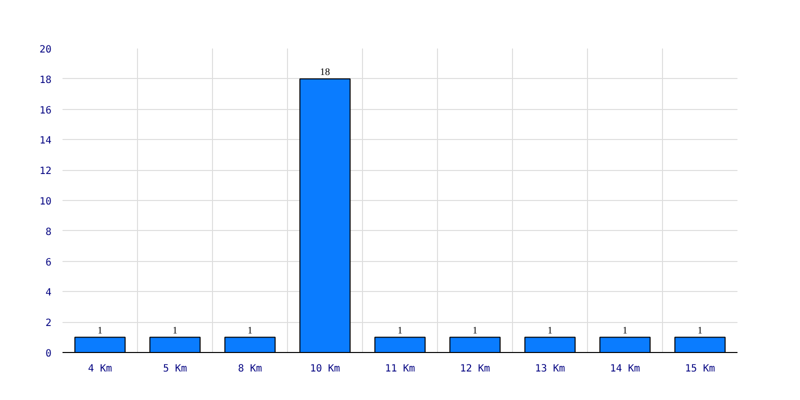 Image resolution: width=800 pixels, height=400 pixels. What do you see at coordinates (325, 369) in the screenshot?
I see `x-tick-label: 10 Km` at bounding box center [325, 369].